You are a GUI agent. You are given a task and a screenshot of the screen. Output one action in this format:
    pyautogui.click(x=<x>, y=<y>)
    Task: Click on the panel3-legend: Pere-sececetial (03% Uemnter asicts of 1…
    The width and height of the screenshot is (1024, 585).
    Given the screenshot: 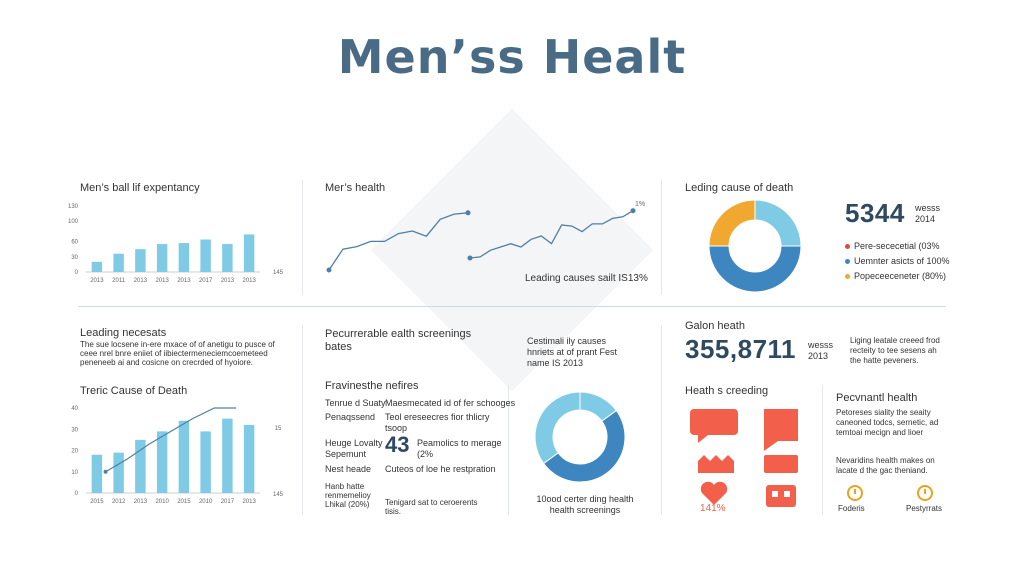 What is the action you would take?
    pyautogui.click(x=897, y=261)
    